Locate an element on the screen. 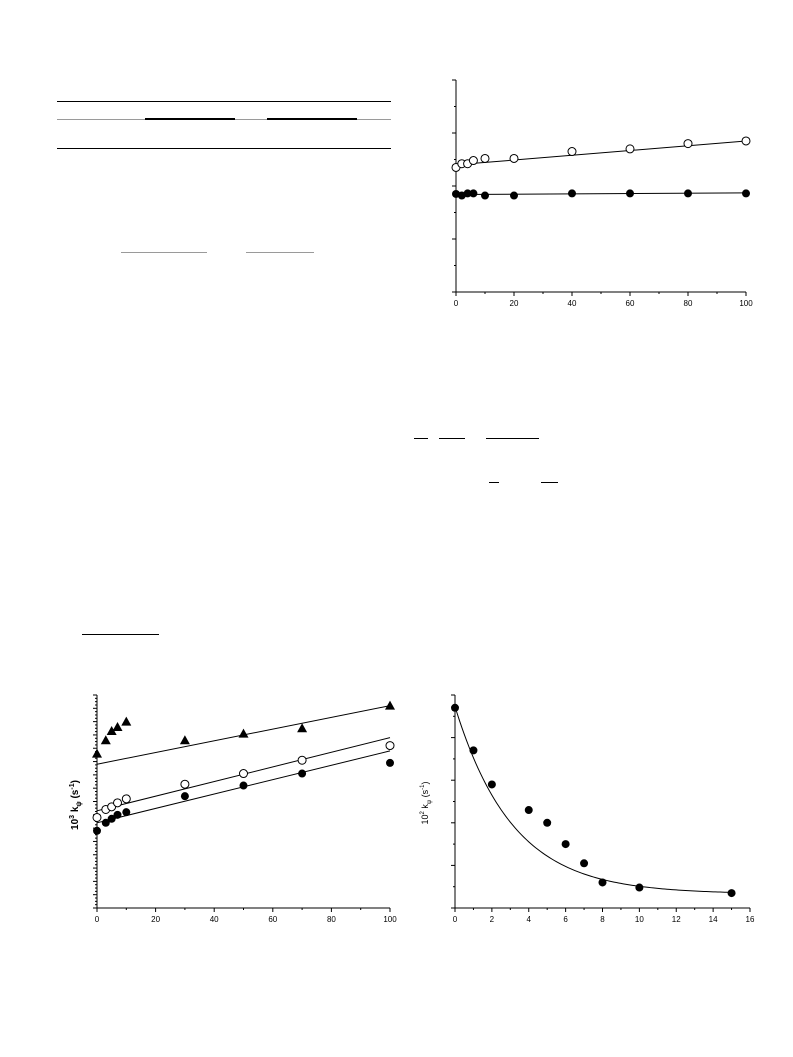 This screenshot has height=1057, width=793. chart-top-right: 0 20 40 60 80 100 is located at coordinates (602, 193).